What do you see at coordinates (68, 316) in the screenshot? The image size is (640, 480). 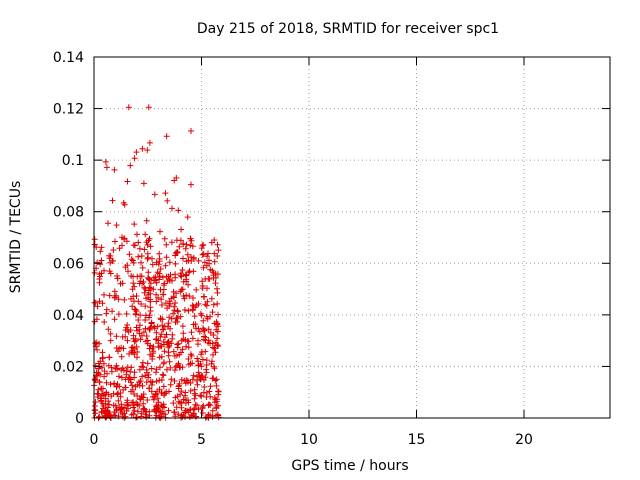 I see `y-tick-label: 0.04` at bounding box center [68, 316].